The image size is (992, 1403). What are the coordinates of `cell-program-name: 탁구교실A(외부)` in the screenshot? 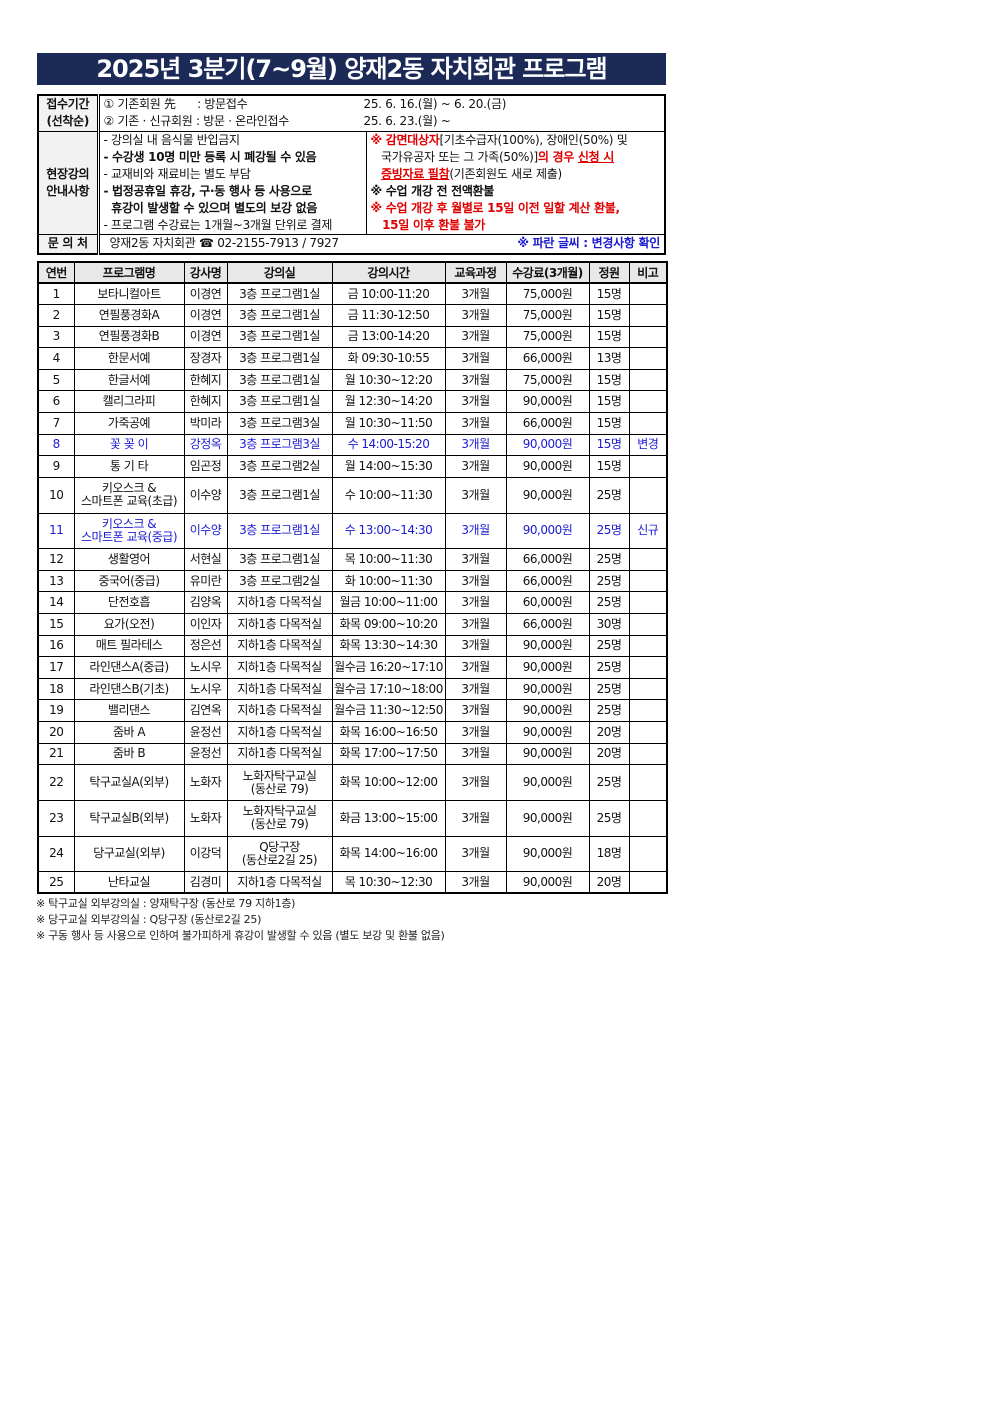 It's located at (129, 782).